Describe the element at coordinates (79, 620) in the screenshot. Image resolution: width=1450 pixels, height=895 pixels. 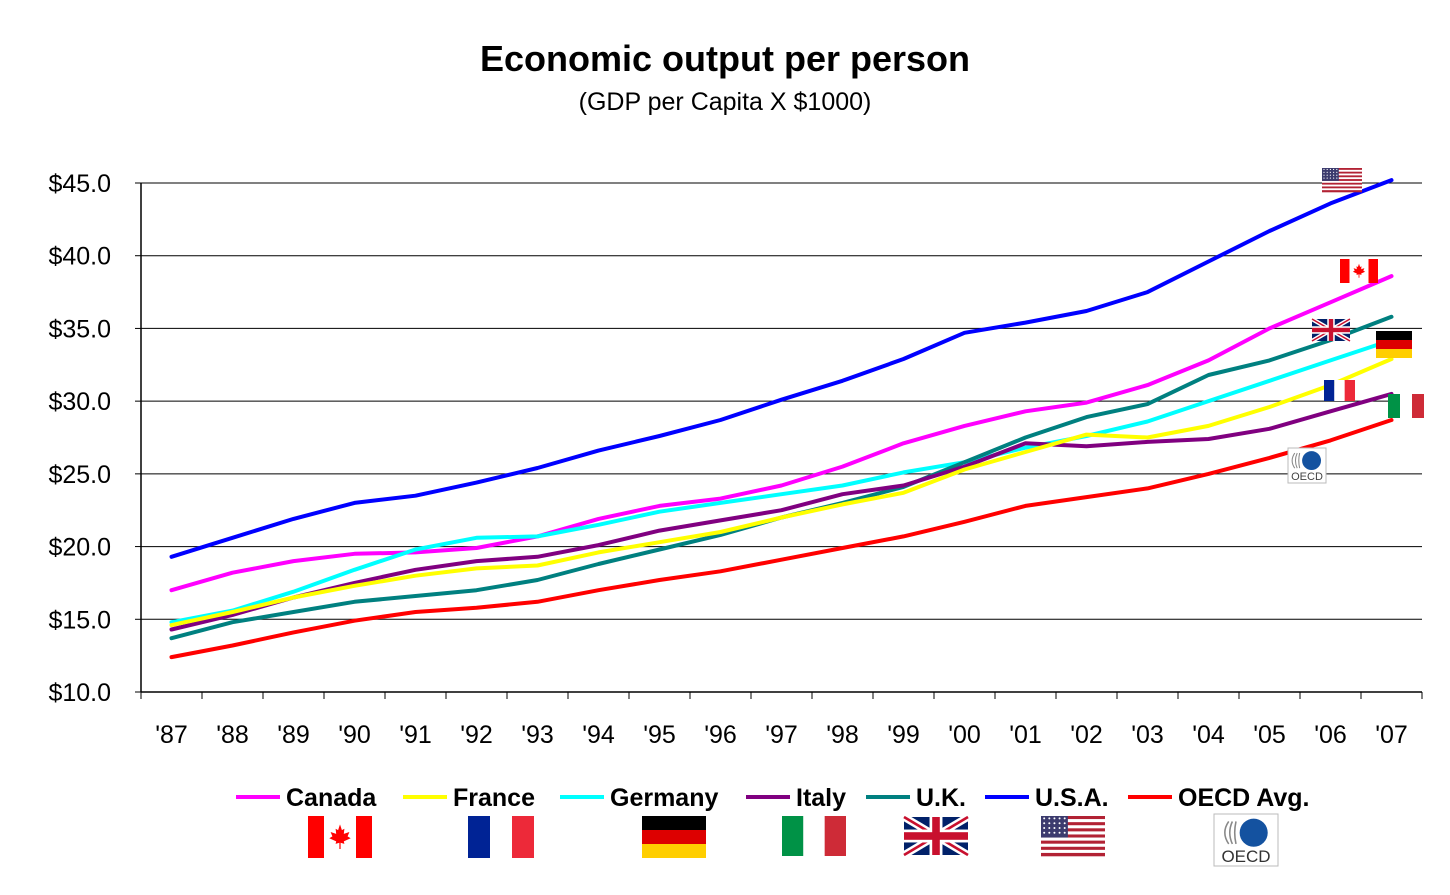
I see `y-tick-label: $15.0` at that location.